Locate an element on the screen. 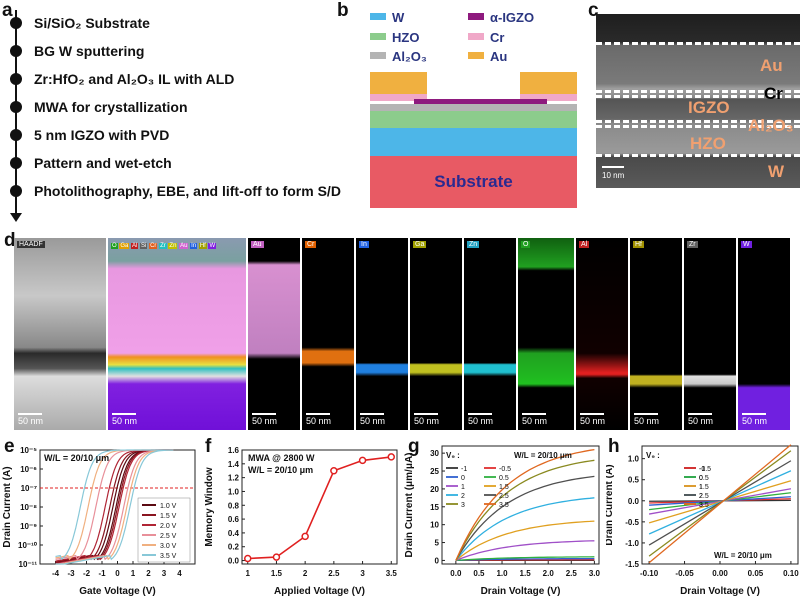 Image resolution: width=802 pixels, height=600 pixels. legend-label: 1.5 V is located at coordinates (168, 516).